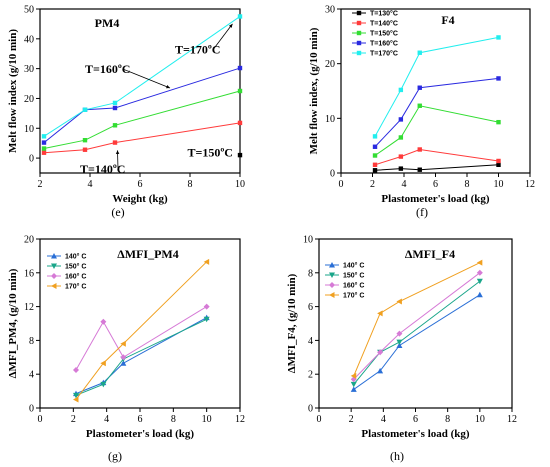 The width and height of the screenshot is (550, 467). I want to click on panel-caption: (g), so click(115, 456).